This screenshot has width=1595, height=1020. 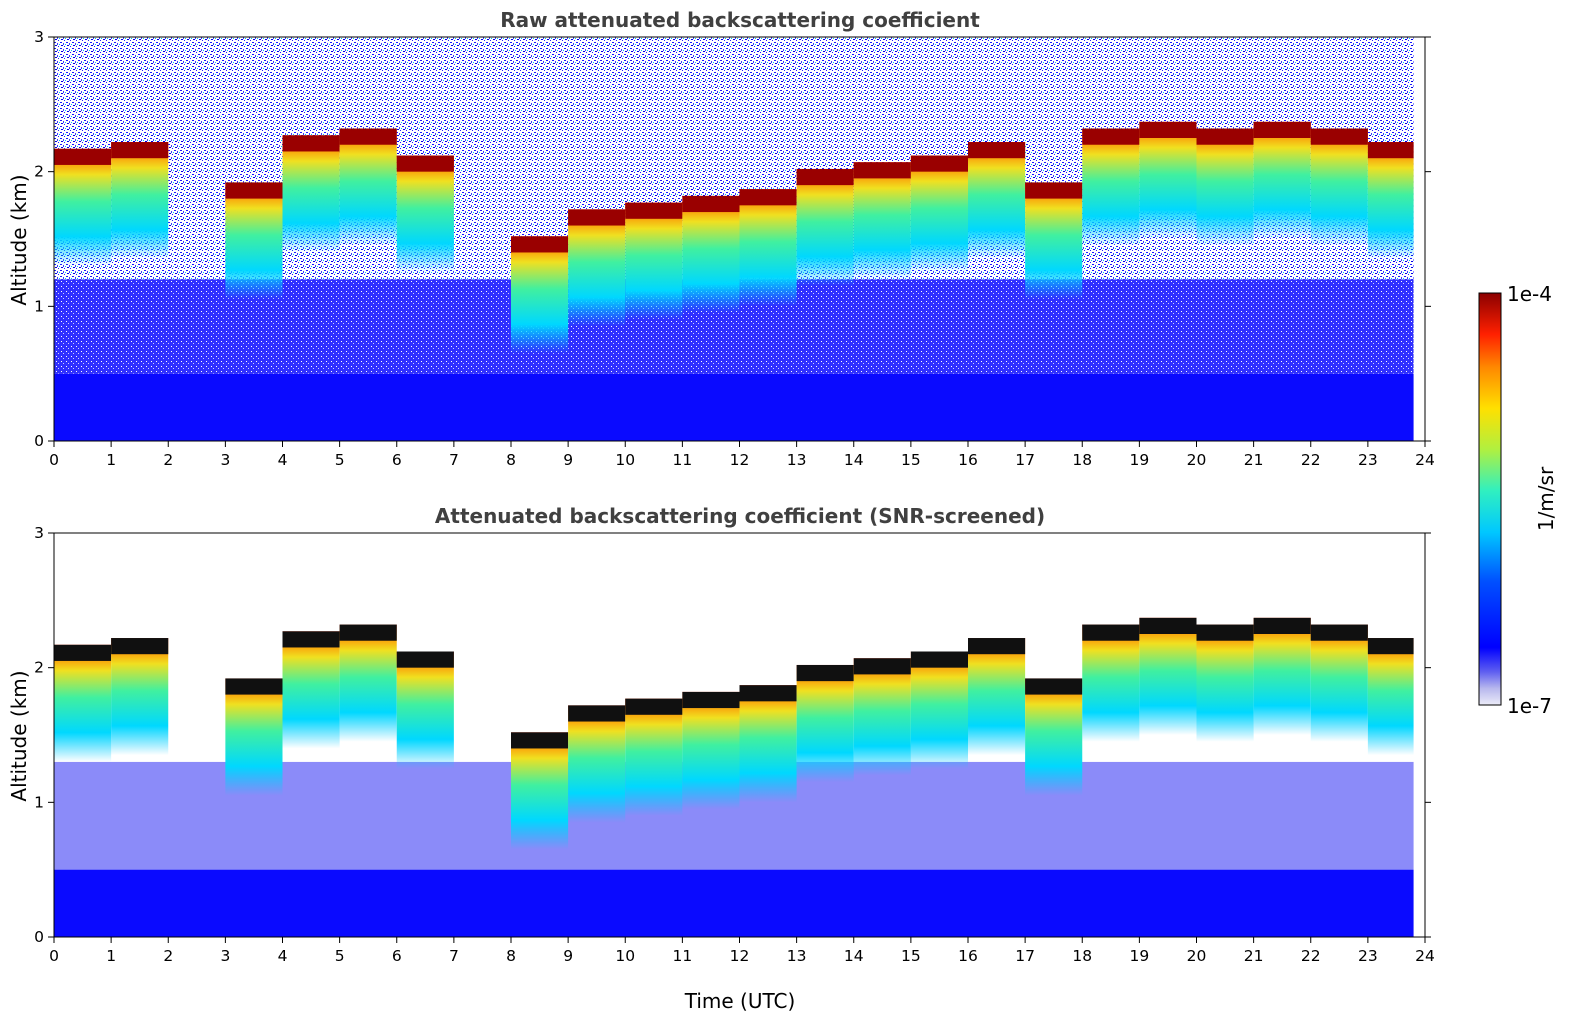 I want to click on colorbar: 1e-4 1e-7 1/m/sr, so click(x=1518, y=500).